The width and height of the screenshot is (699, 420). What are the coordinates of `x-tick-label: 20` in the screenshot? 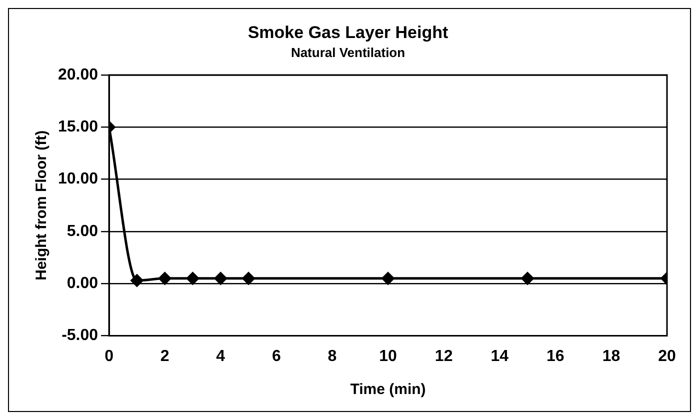 It's located at (667, 356).